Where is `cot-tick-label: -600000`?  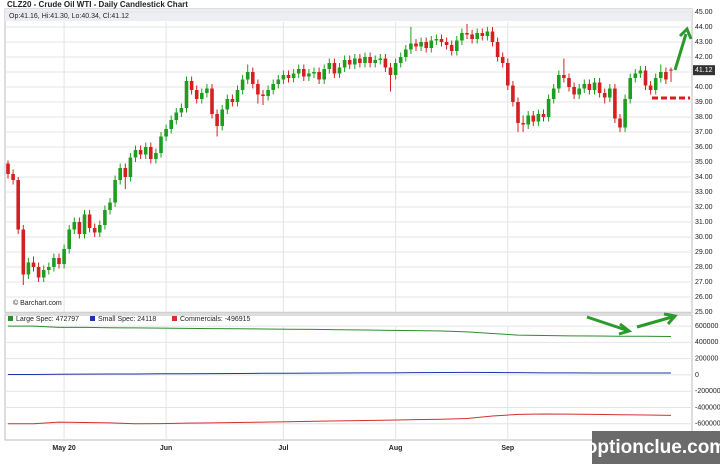 cot-tick-label: -600000 is located at coordinates (707, 424).